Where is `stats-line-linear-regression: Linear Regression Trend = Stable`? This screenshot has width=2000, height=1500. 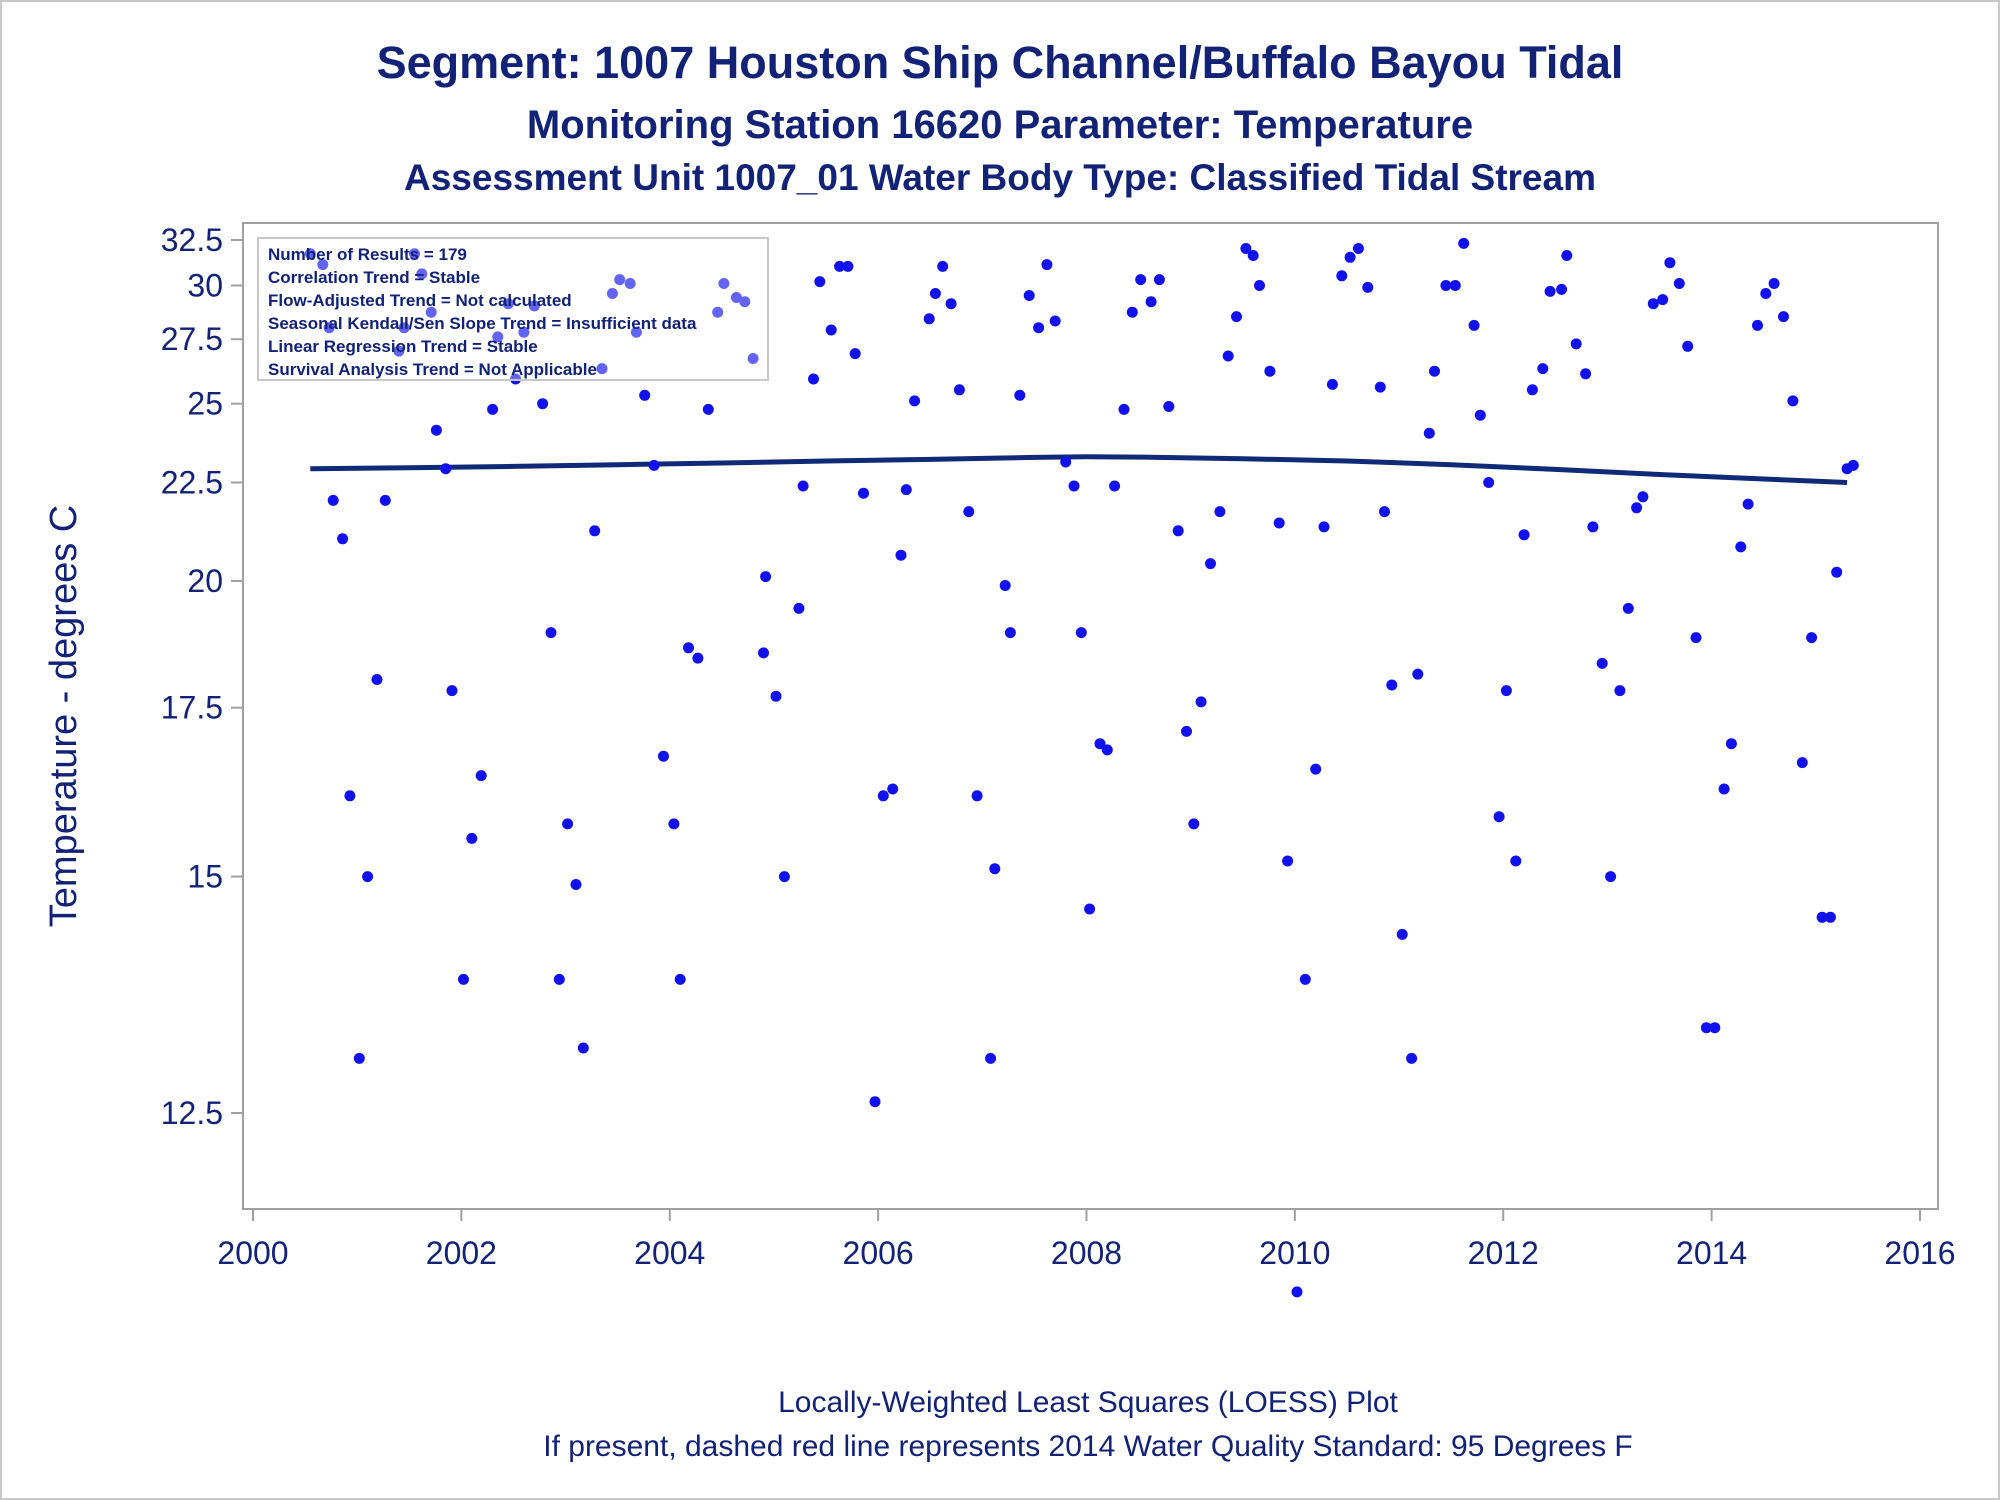 stats-line-linear-regression: Linear Regression Trend = Stable is located at coordinates (403, 346).